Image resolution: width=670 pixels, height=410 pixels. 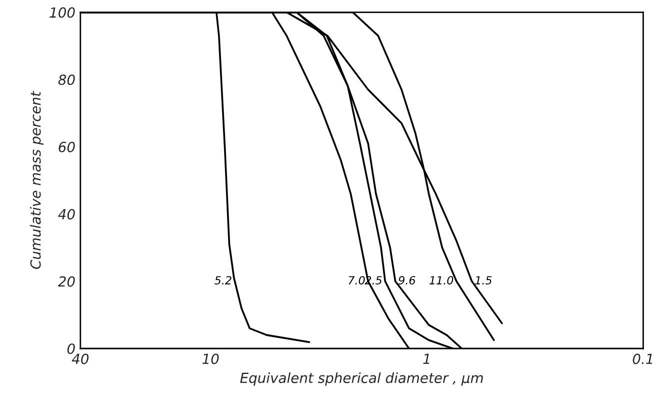 What do you see at coordinates (442, 280) in the screenshot?
I see `series-label: 11.0` at bounding box center [442, 280].